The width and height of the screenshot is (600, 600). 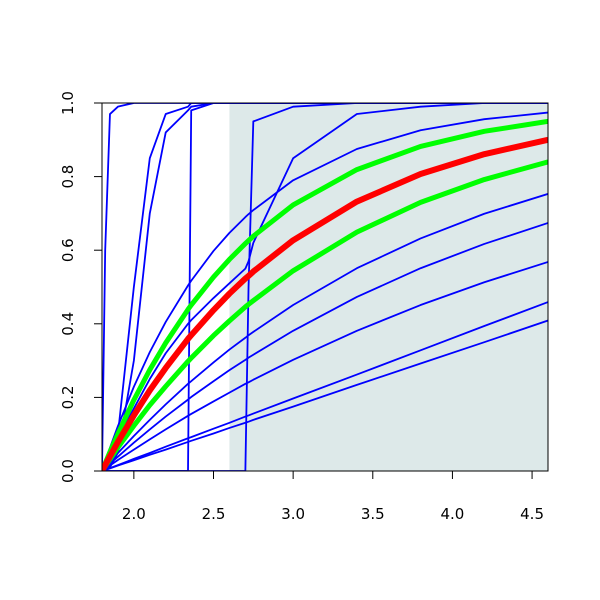 What do you see at coordinates (452, 514) in the screenshot?
I see `x-tick-label: 4.0` at bounding box center [452, 514].